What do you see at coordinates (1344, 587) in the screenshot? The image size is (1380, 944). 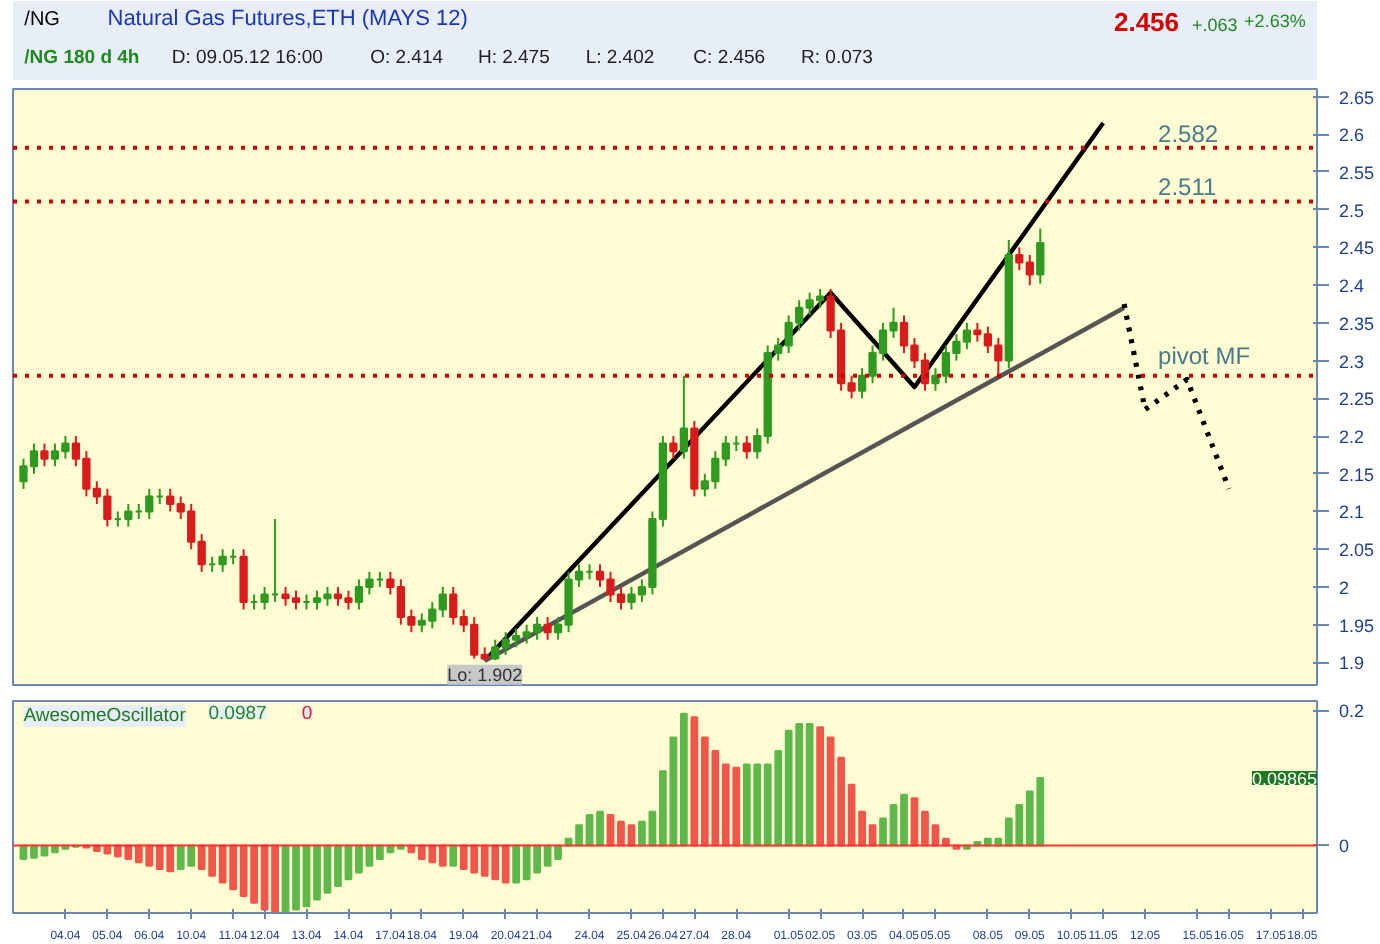 I see `y-tick-label: 2` at bounding box center [1344, 587].